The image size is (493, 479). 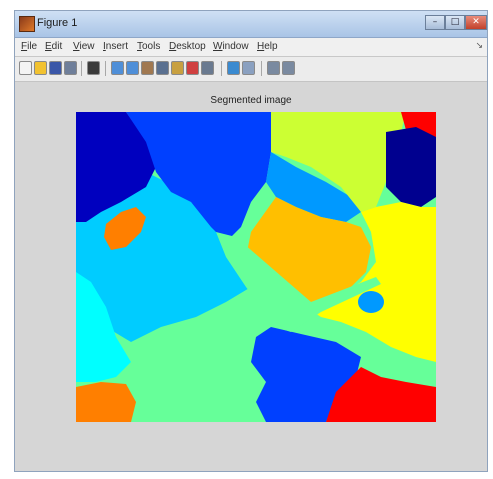 I want to click on plot-title: Segmented image, so click(x=251, y=100).